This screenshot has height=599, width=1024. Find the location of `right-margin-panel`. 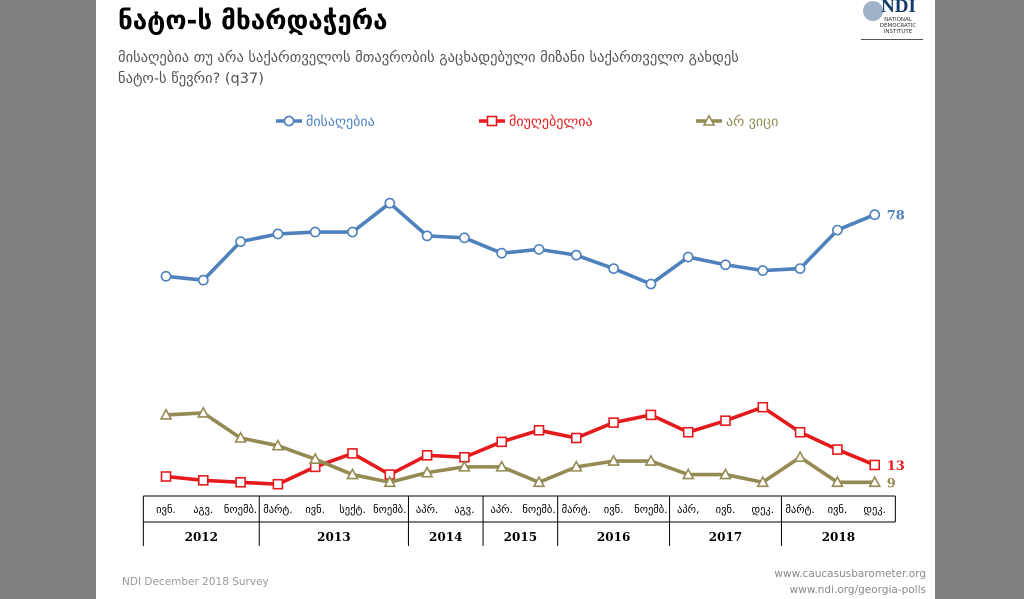

right-margin-panel is located at coordinates (979, 299).